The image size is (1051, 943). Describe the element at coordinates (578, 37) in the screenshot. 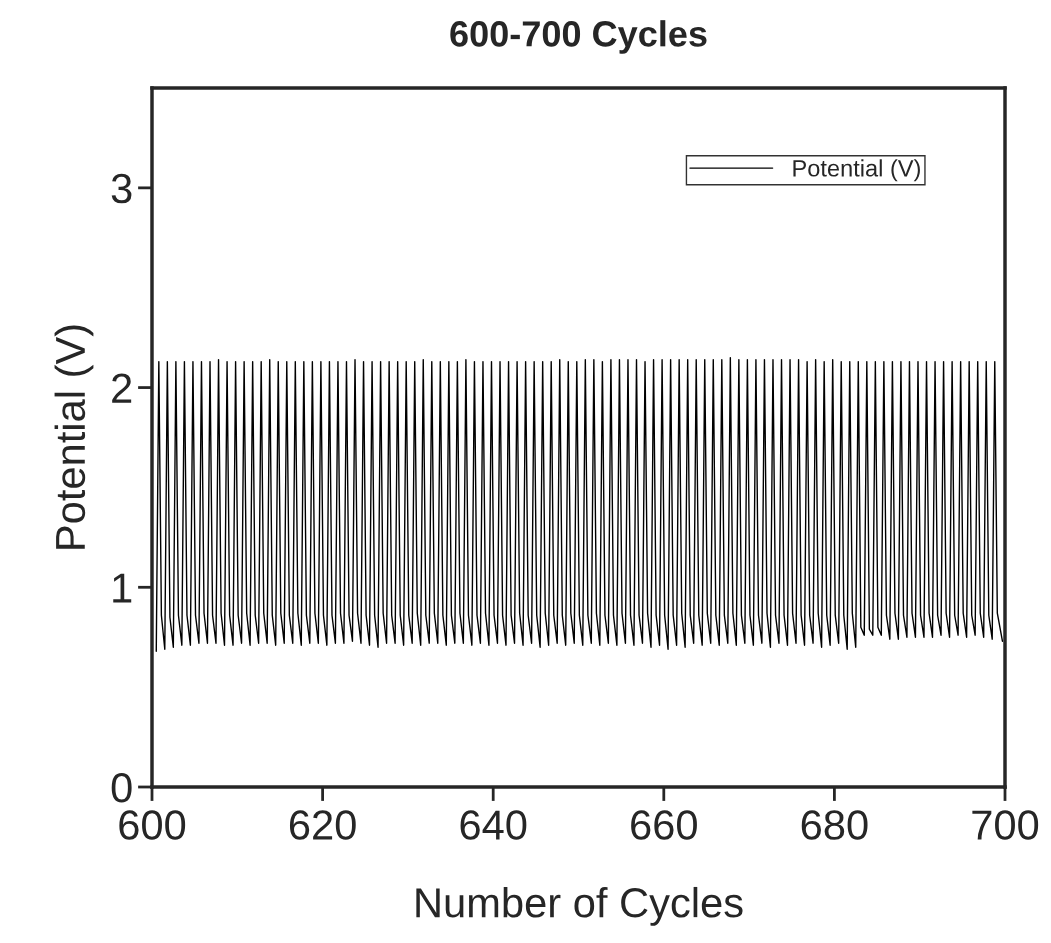

I see `chart-title: 600-700 Cycles` at that location.